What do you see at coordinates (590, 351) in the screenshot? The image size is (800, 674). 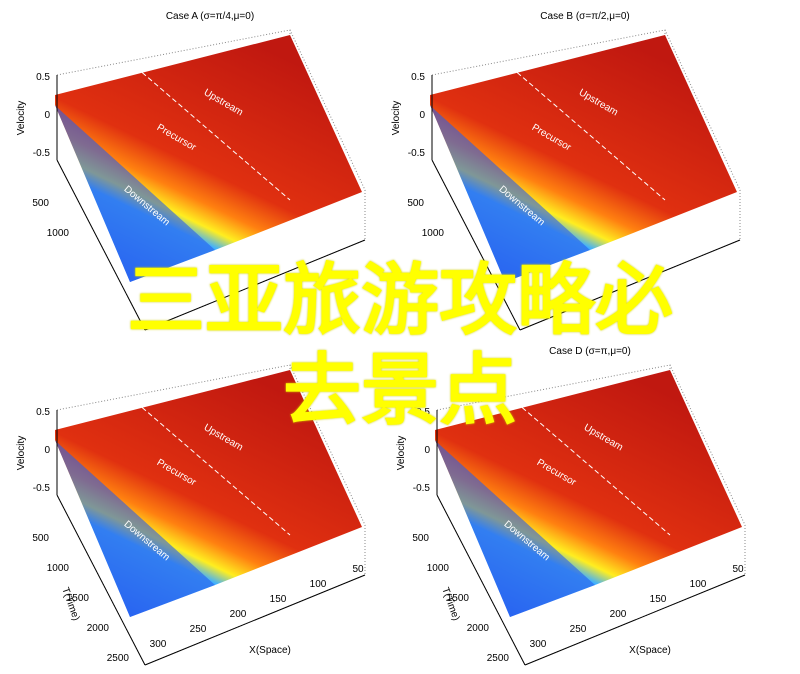 I see `panel-title: Case D (σ=π,μ=0)` at bounding box center [590, 351].